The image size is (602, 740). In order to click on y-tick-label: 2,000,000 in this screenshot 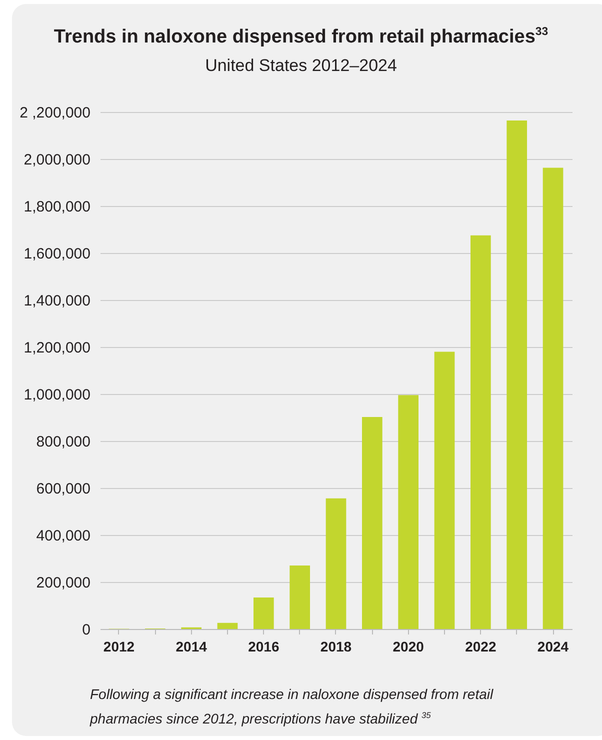, I will do `click(57, 160)`.